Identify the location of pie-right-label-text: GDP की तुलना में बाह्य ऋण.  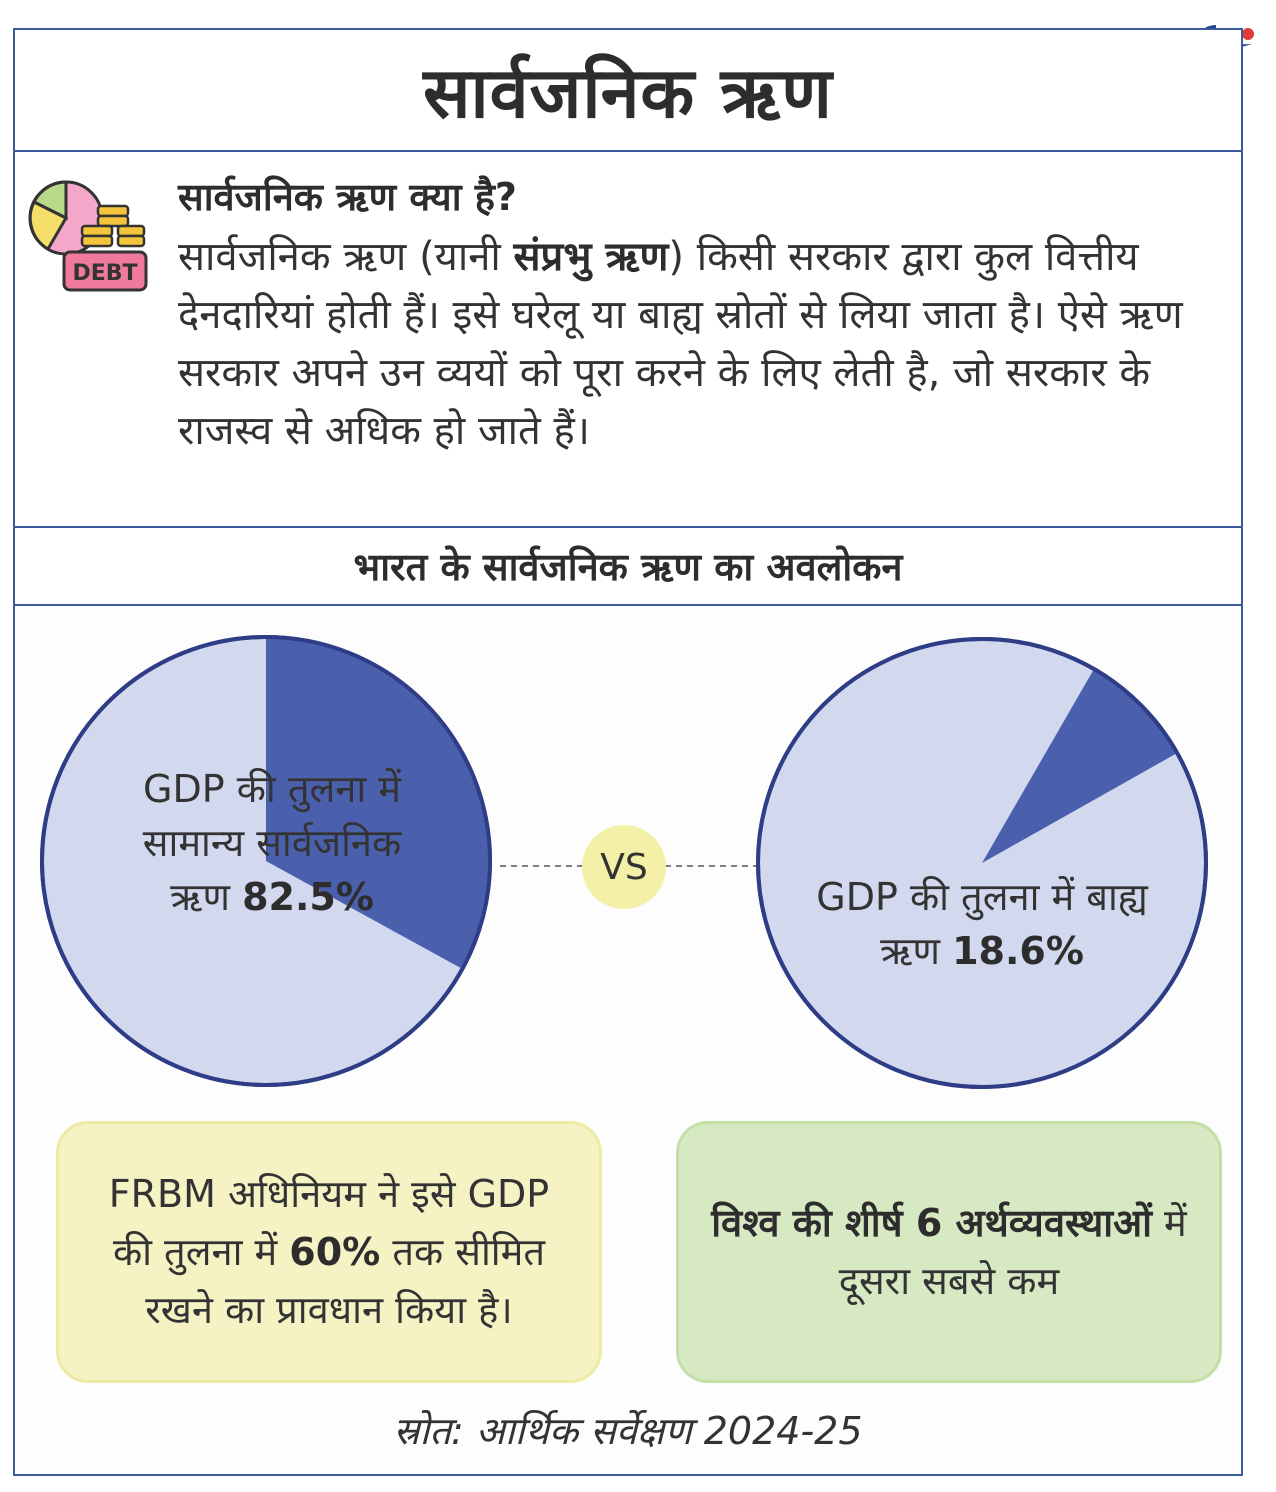
(982, 924).